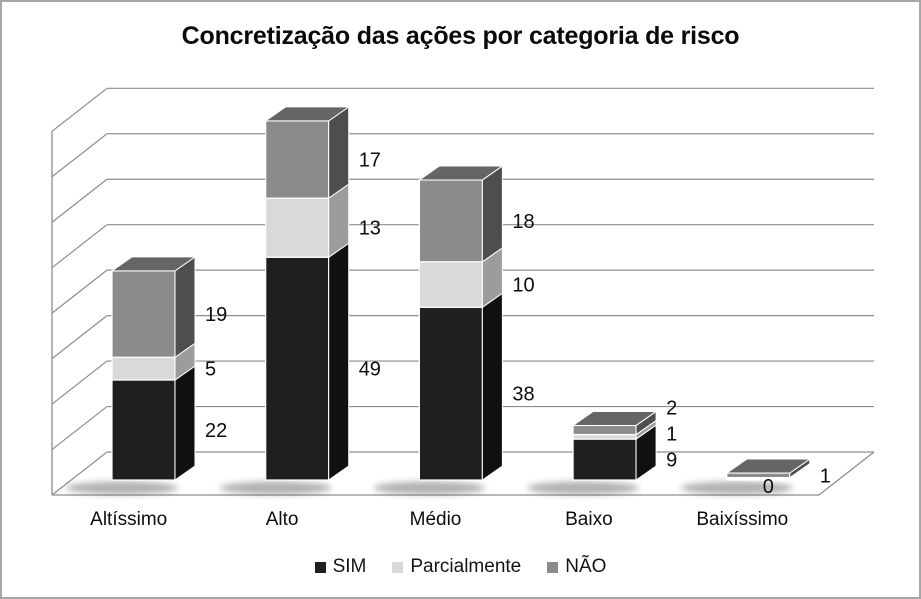 The image size is (921, 599). What do you see at coordinates (450, 221) in the screenshot?
I see `segment-medio-nao-front` at bounding box center [450, 221].